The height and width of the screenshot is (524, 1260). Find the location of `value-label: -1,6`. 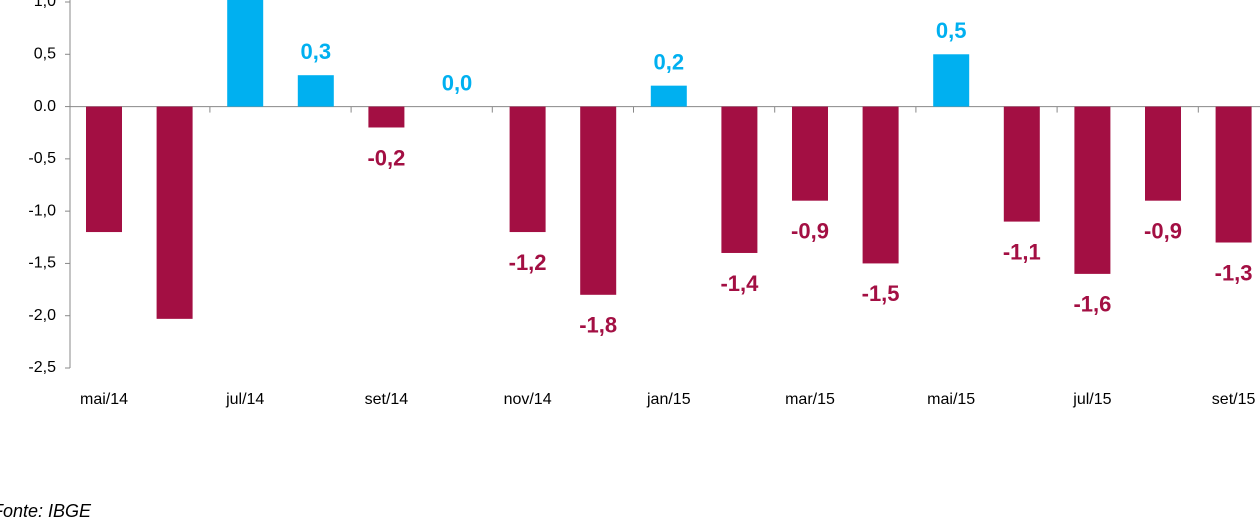

value-label: -1,6 is located at coordinates (1092, 304).